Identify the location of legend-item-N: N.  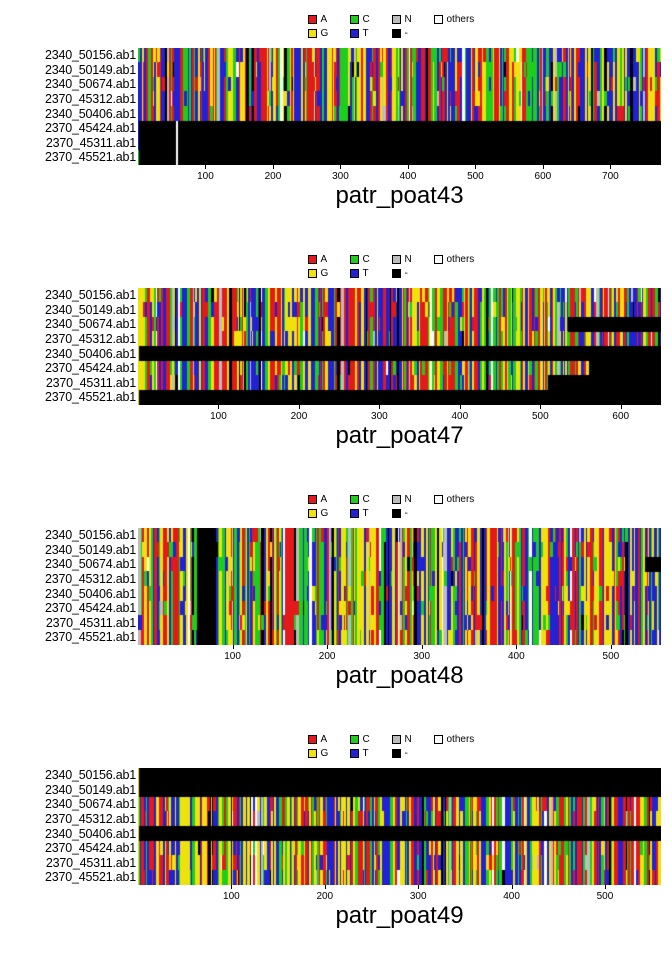
(412, 739).